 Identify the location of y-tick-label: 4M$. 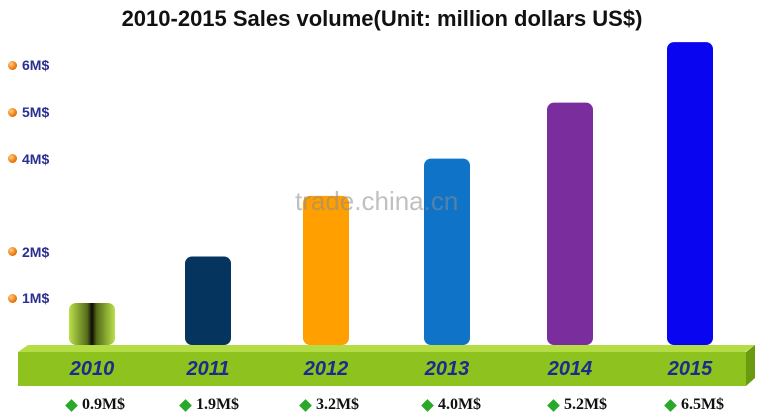
(36, 158).